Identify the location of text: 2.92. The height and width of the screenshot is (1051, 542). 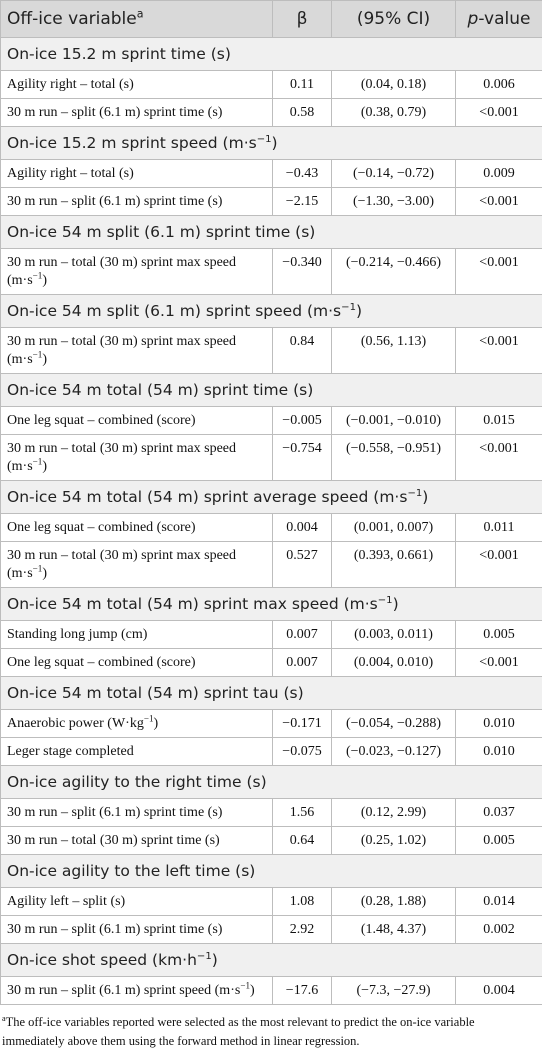
(302, 929).